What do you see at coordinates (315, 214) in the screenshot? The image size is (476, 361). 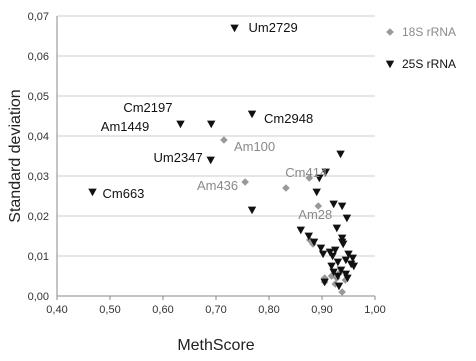 I see `point-annotation: Am28` at bounding box center [315, 214].